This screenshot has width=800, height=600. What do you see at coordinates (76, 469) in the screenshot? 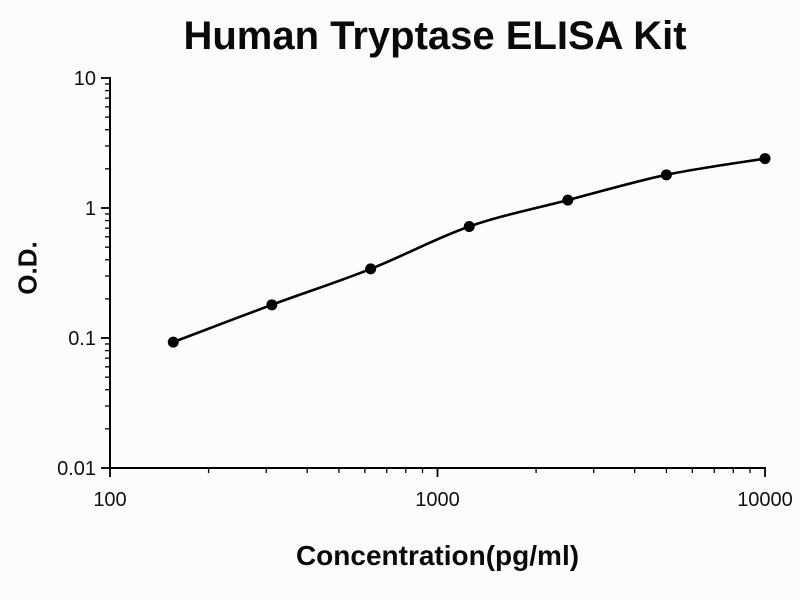
I see `y-tick-label: 0.01` at bounding box center [76, 469].